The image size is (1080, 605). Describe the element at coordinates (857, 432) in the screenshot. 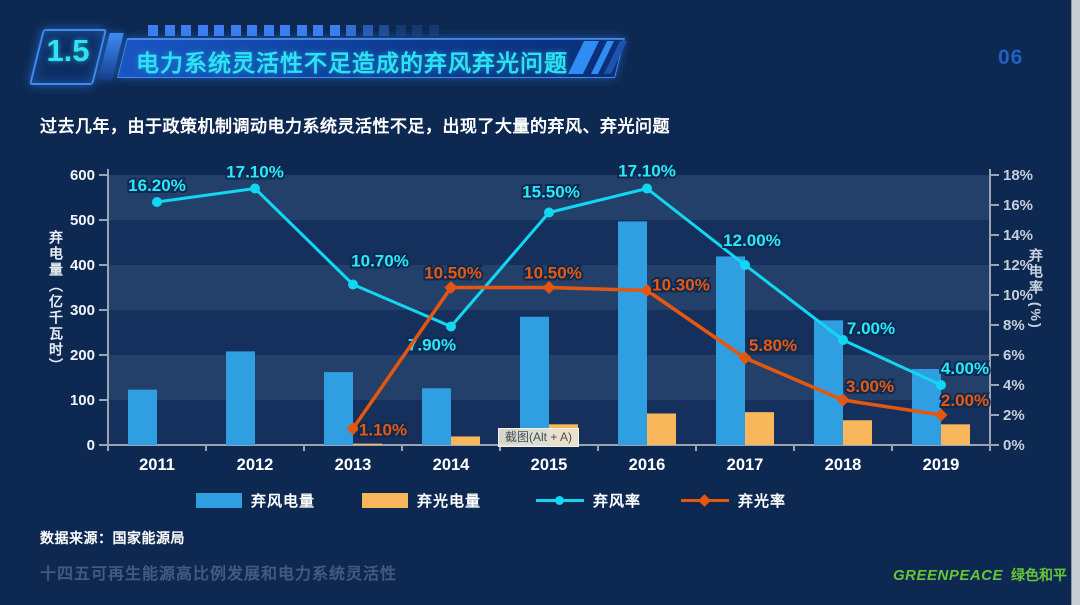

I see `solar-volume-bar-2018` at that location.